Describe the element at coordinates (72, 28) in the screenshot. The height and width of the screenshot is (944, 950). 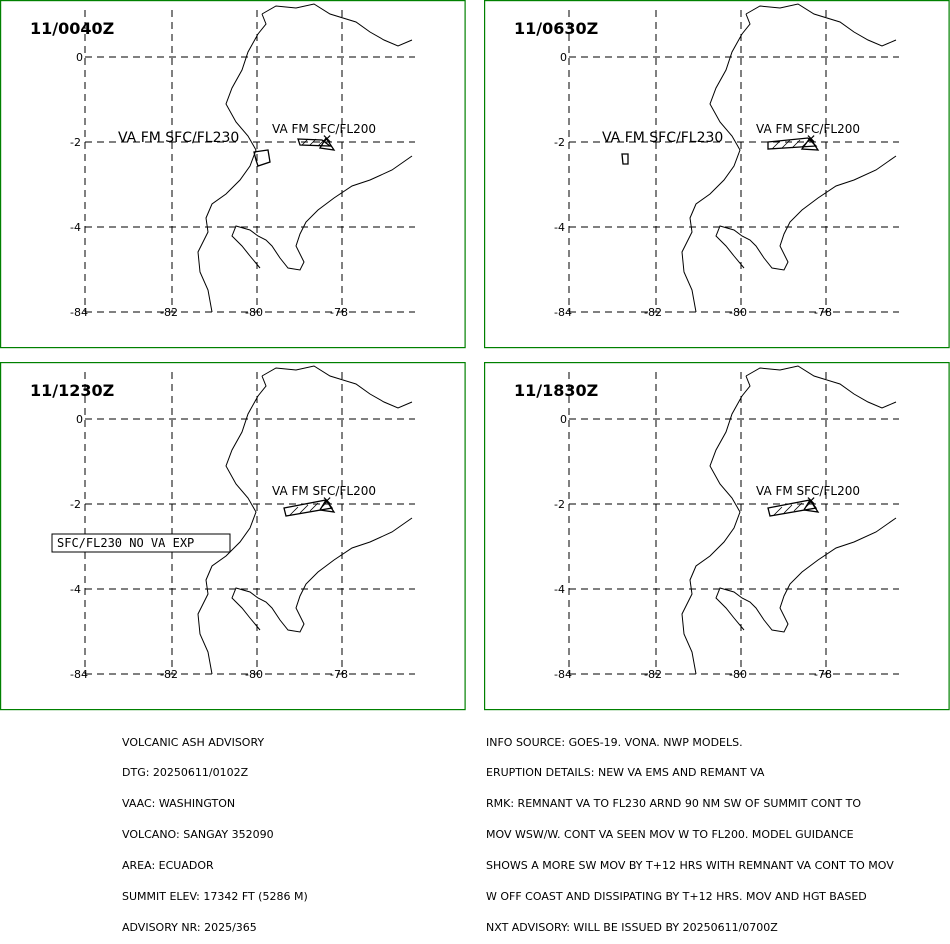
I see `valid-time: 11/0040Z` at that location.